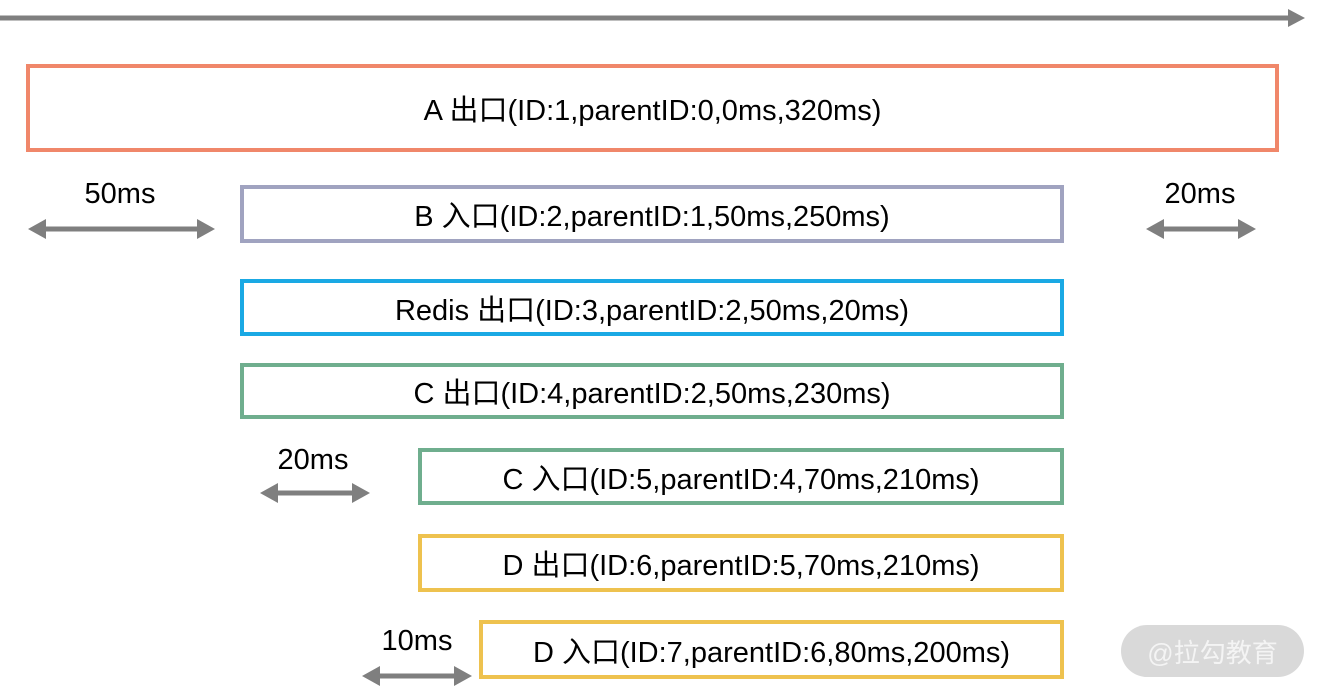 This screenshot has height=694, width=1323. Describe the element at coordinates (652, 217) in the screenshot. I see `span-label: B 入口(ID:2,parentID:1,50ms,250ms)` at that location.